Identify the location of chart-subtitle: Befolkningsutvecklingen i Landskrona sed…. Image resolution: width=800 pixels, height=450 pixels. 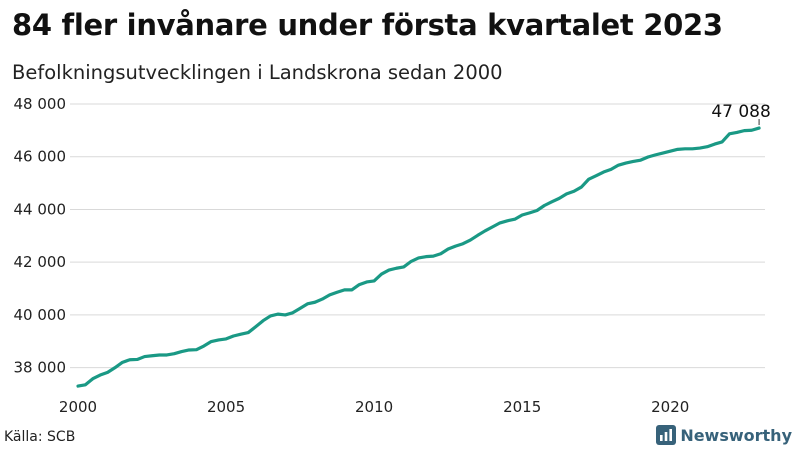
(257, 72).